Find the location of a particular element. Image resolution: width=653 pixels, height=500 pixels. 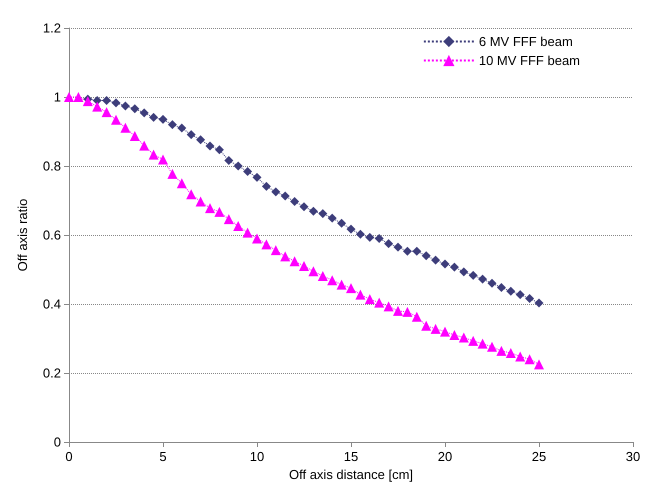

x-tick-label: 5 is located at coordinates (163, 456).